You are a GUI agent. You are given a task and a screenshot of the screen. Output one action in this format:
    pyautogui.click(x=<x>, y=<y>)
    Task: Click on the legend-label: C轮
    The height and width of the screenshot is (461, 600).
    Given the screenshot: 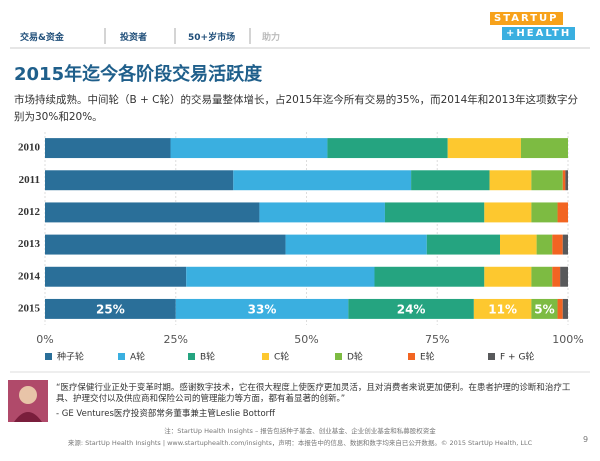 What is the action you would take?
    pyautogui.click(x=281, y=357)
    